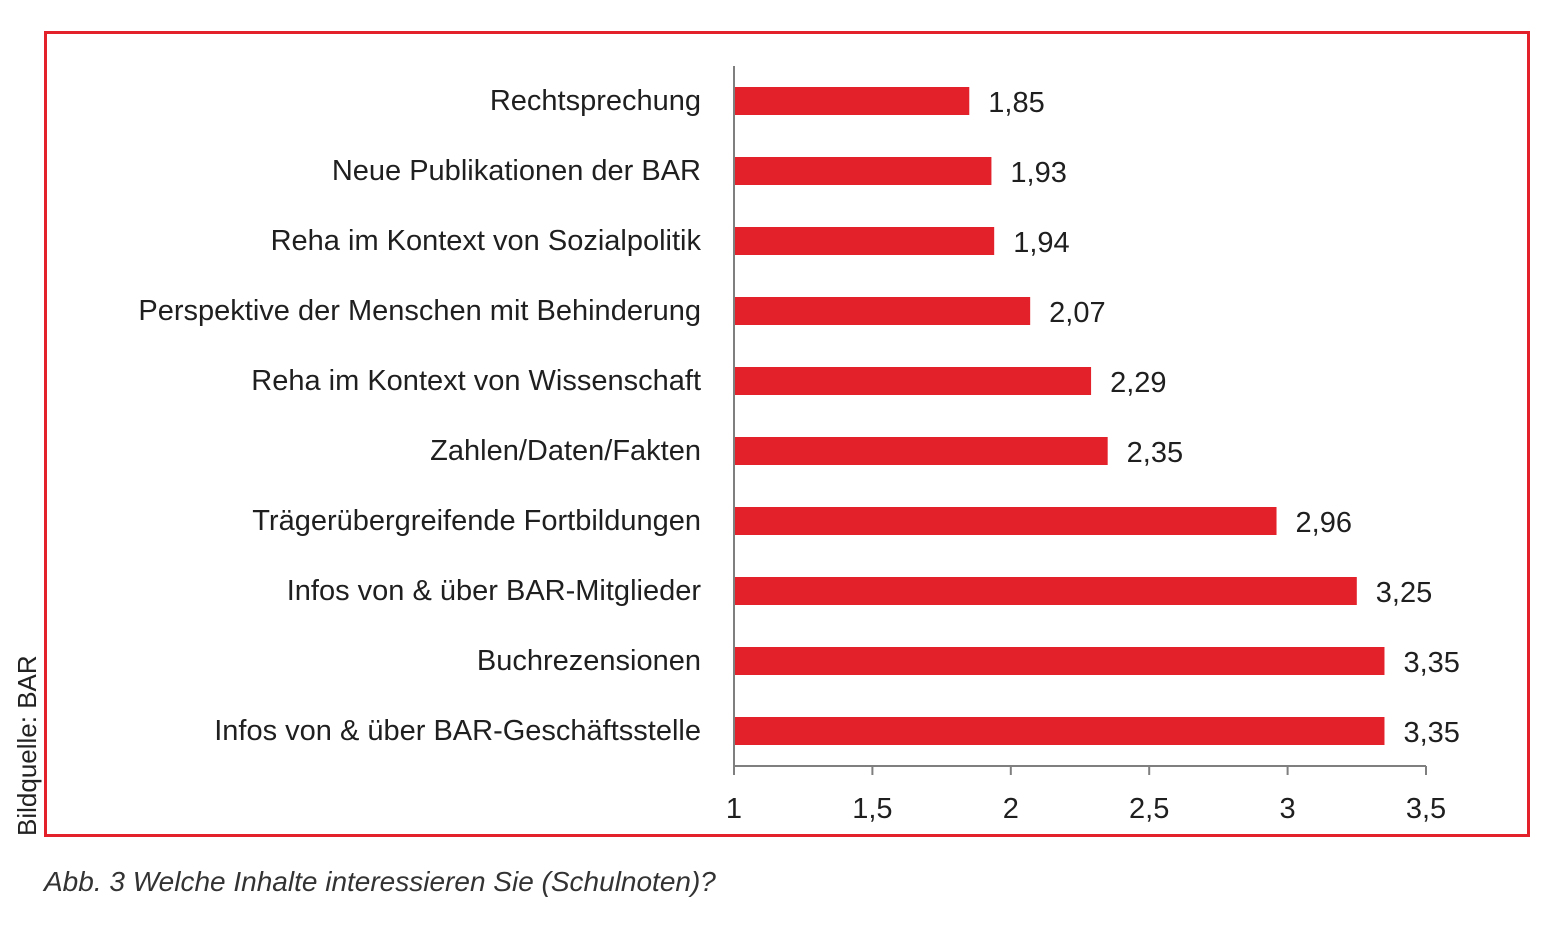 The width and height of the screenshot is (1557, 931). I want to click on data-label: 2,35, so click(1155, 453).